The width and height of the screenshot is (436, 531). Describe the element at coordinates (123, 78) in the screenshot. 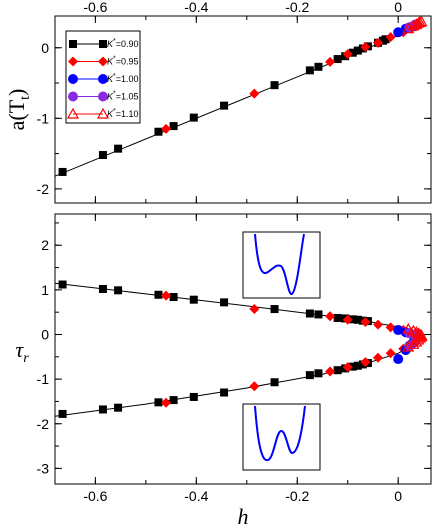

I see `legend-label: K*=1.00` at that location.